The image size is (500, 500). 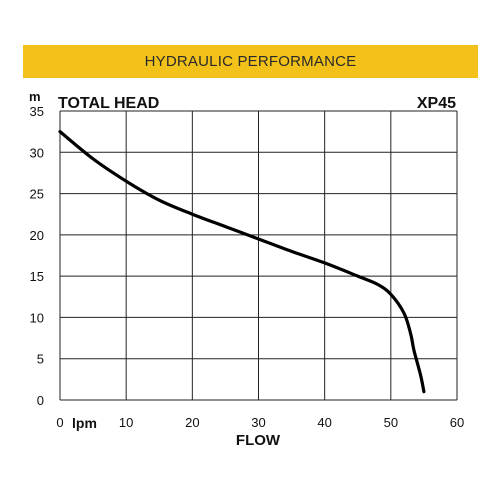 I want to click on x-tick-label: 0, so click(x=59, y=422).